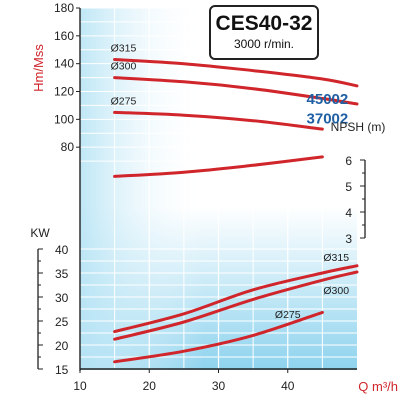 This screenshot has height=400, width=400. I want to click on power-curve-diameter-label: Ø275, so click(288, 315).